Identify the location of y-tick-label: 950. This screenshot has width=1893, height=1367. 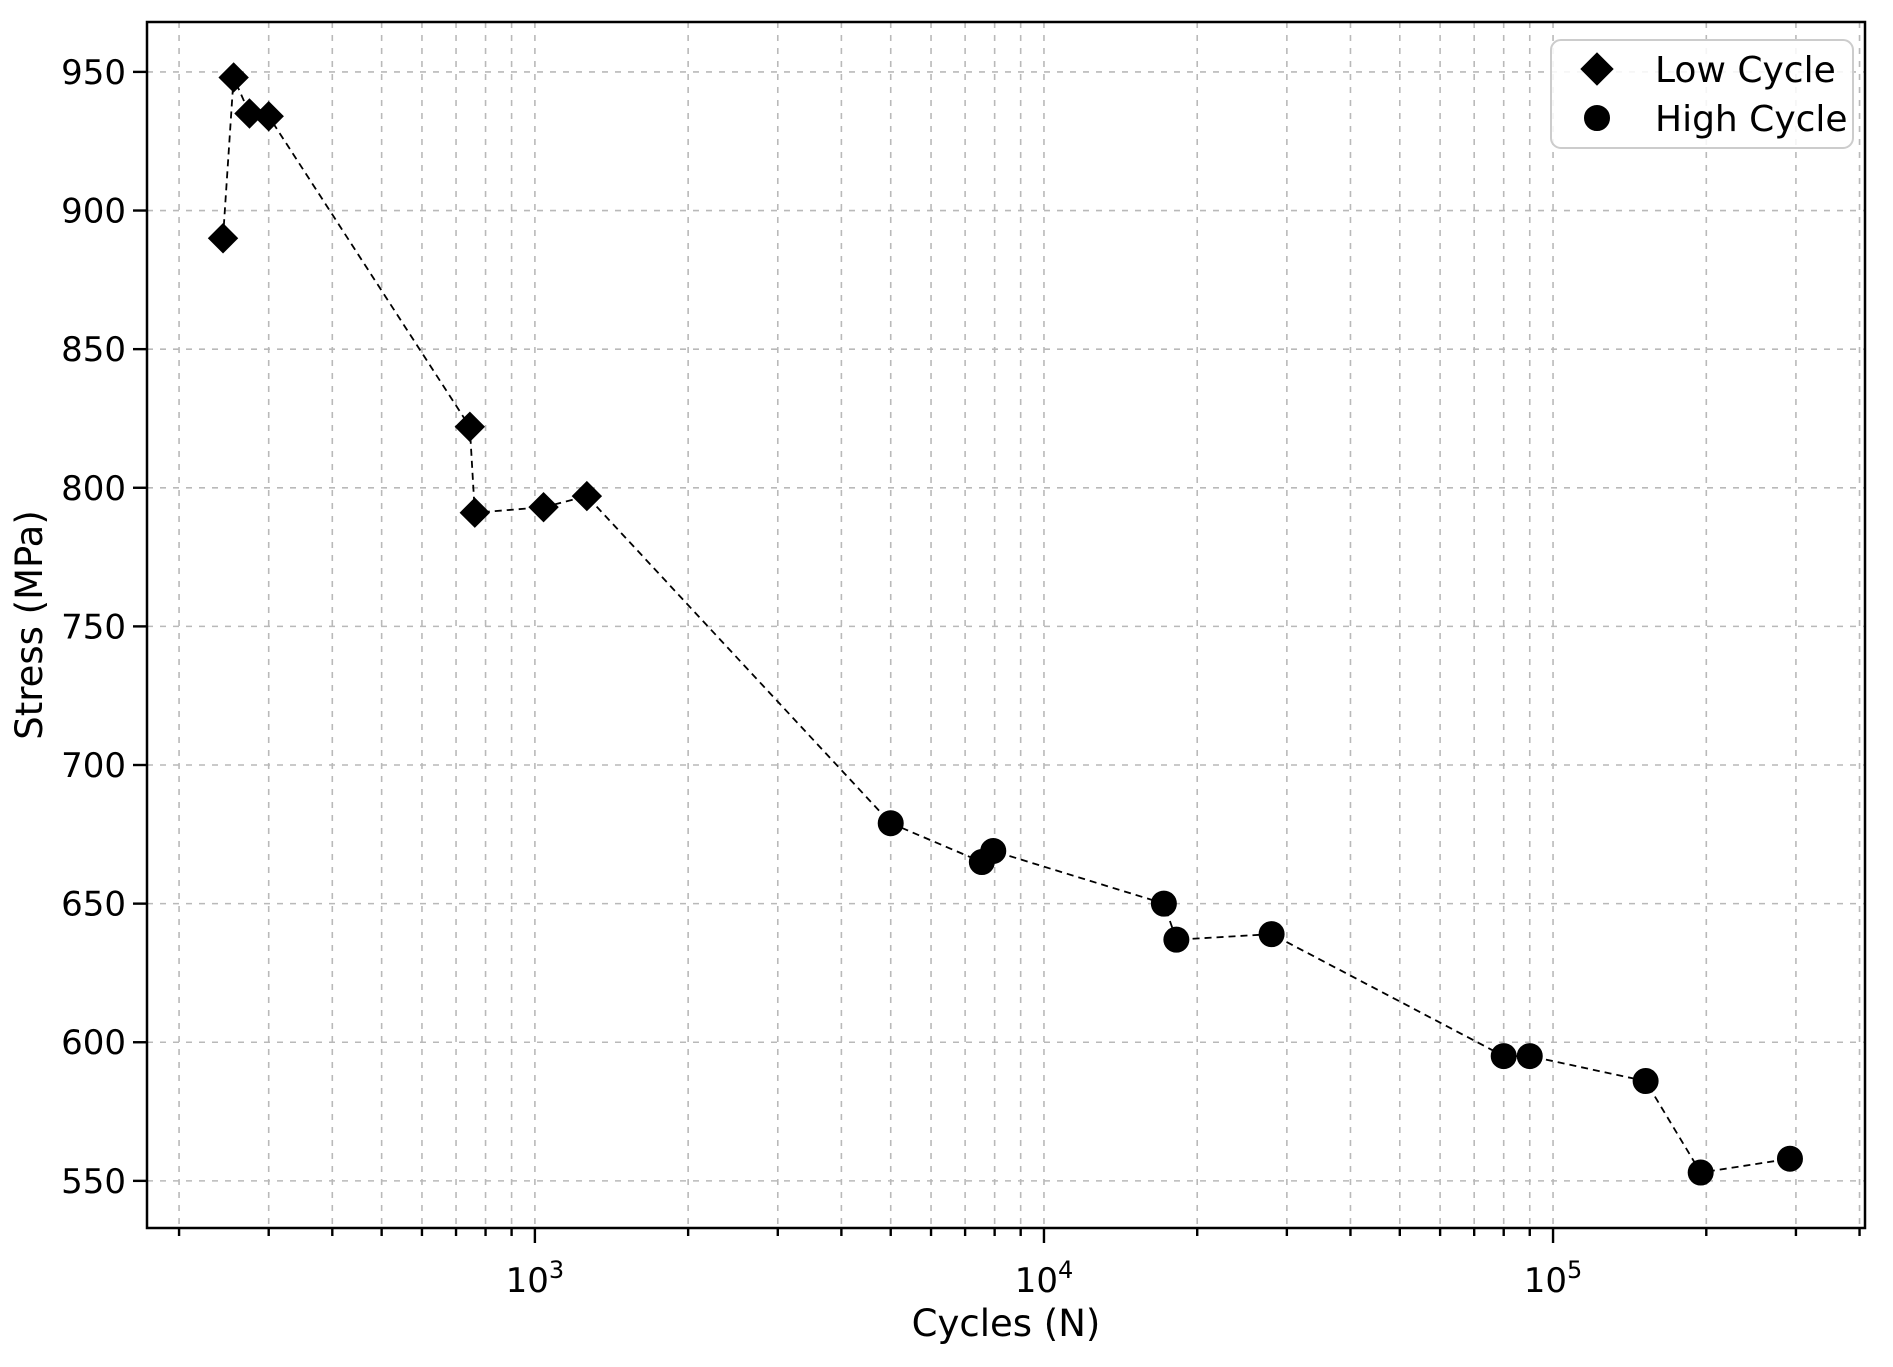
(93, 73).